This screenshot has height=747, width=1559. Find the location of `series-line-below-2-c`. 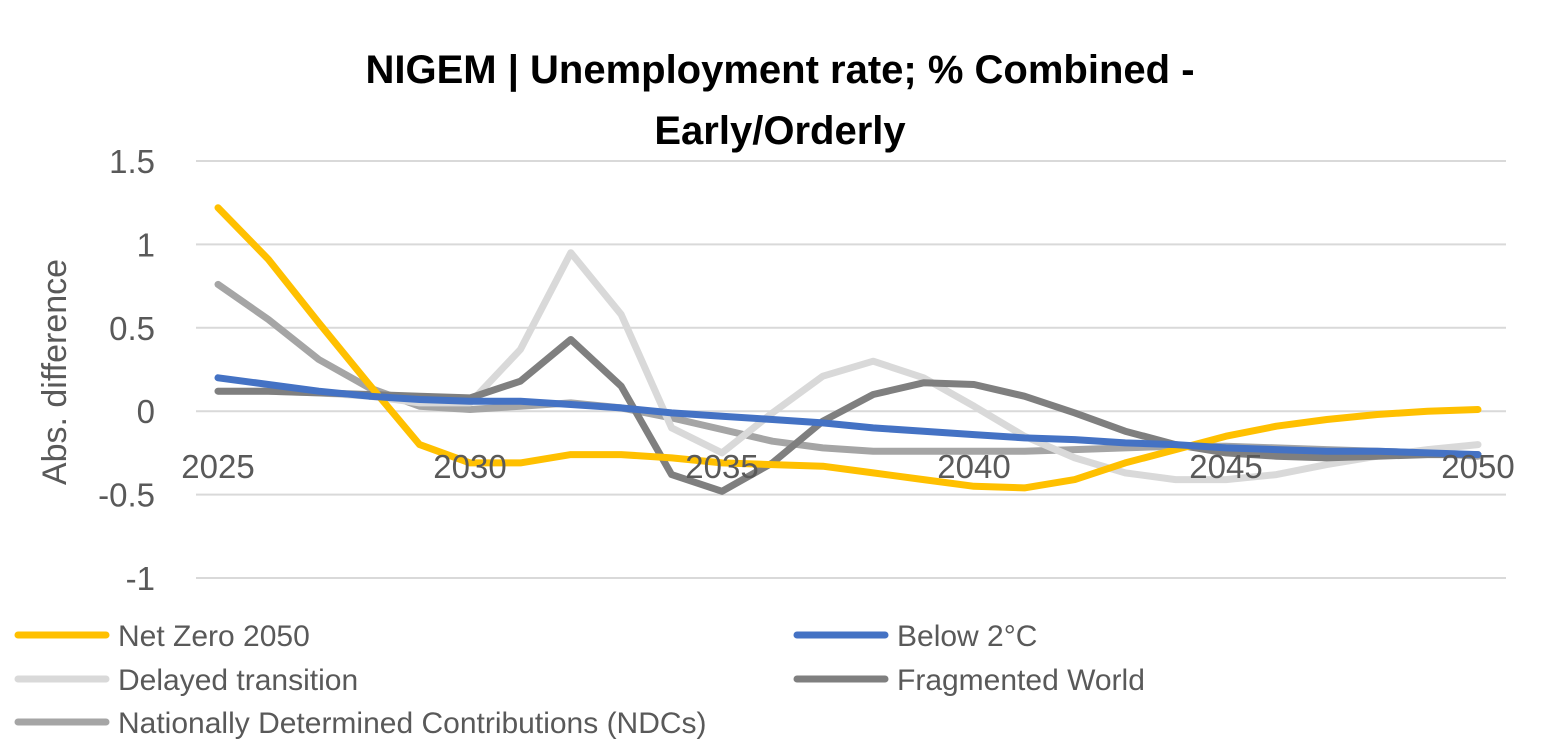

series-line-below-2-c is located at coordinates (848, 416).